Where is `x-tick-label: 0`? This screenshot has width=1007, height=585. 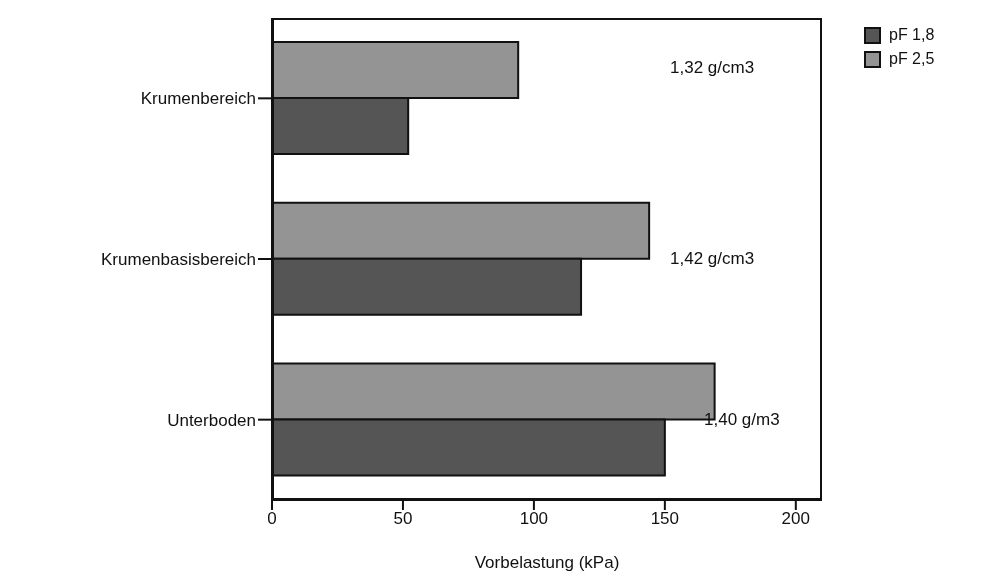 x-tick-label: 0 is located at coordinates (272, 519).